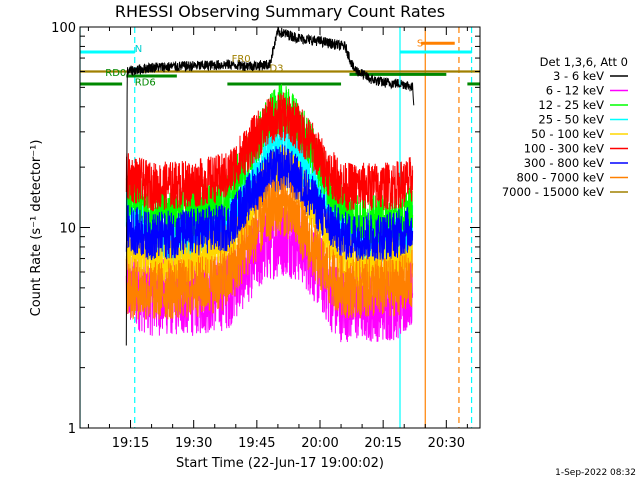 The image size is (640, 480). Describe the element at coordinates (276, 68) in the screenshot. I see `annotation-label-5: D3` at that location.